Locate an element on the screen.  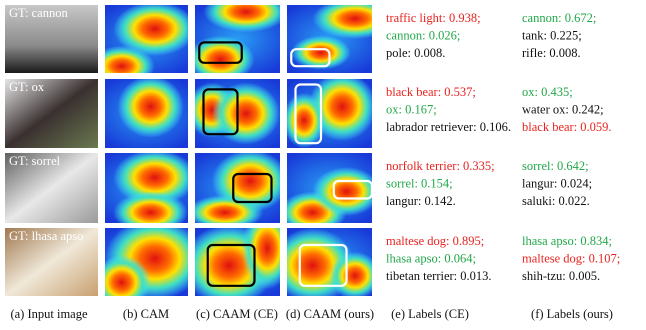
label-line: sorrel: 0.642; is located at coordinates (555, 166).